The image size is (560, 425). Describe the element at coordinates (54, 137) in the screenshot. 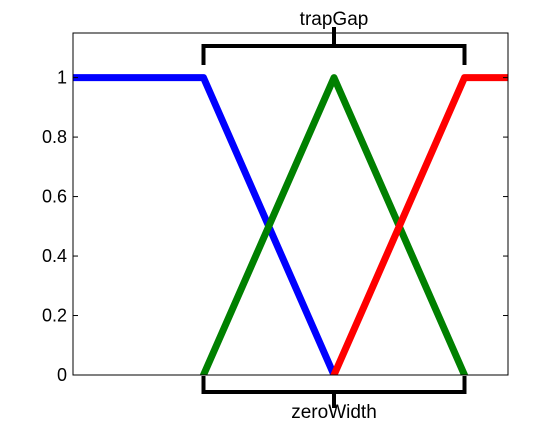

I see `y-tick-label-5: 0.8` at that location.